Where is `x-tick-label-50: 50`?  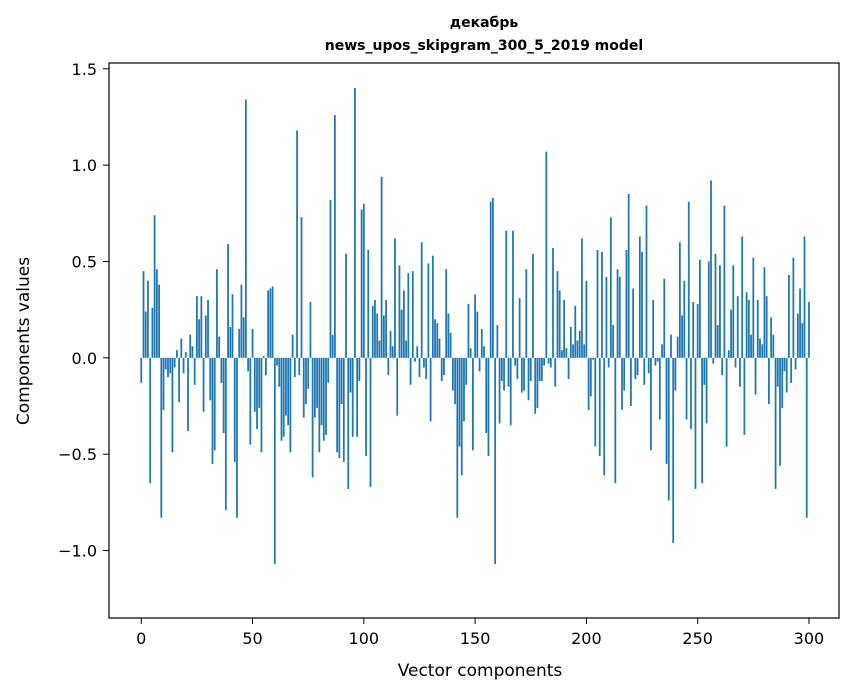
x-tick-label-50: 50 is located at coordinates (252, 638).